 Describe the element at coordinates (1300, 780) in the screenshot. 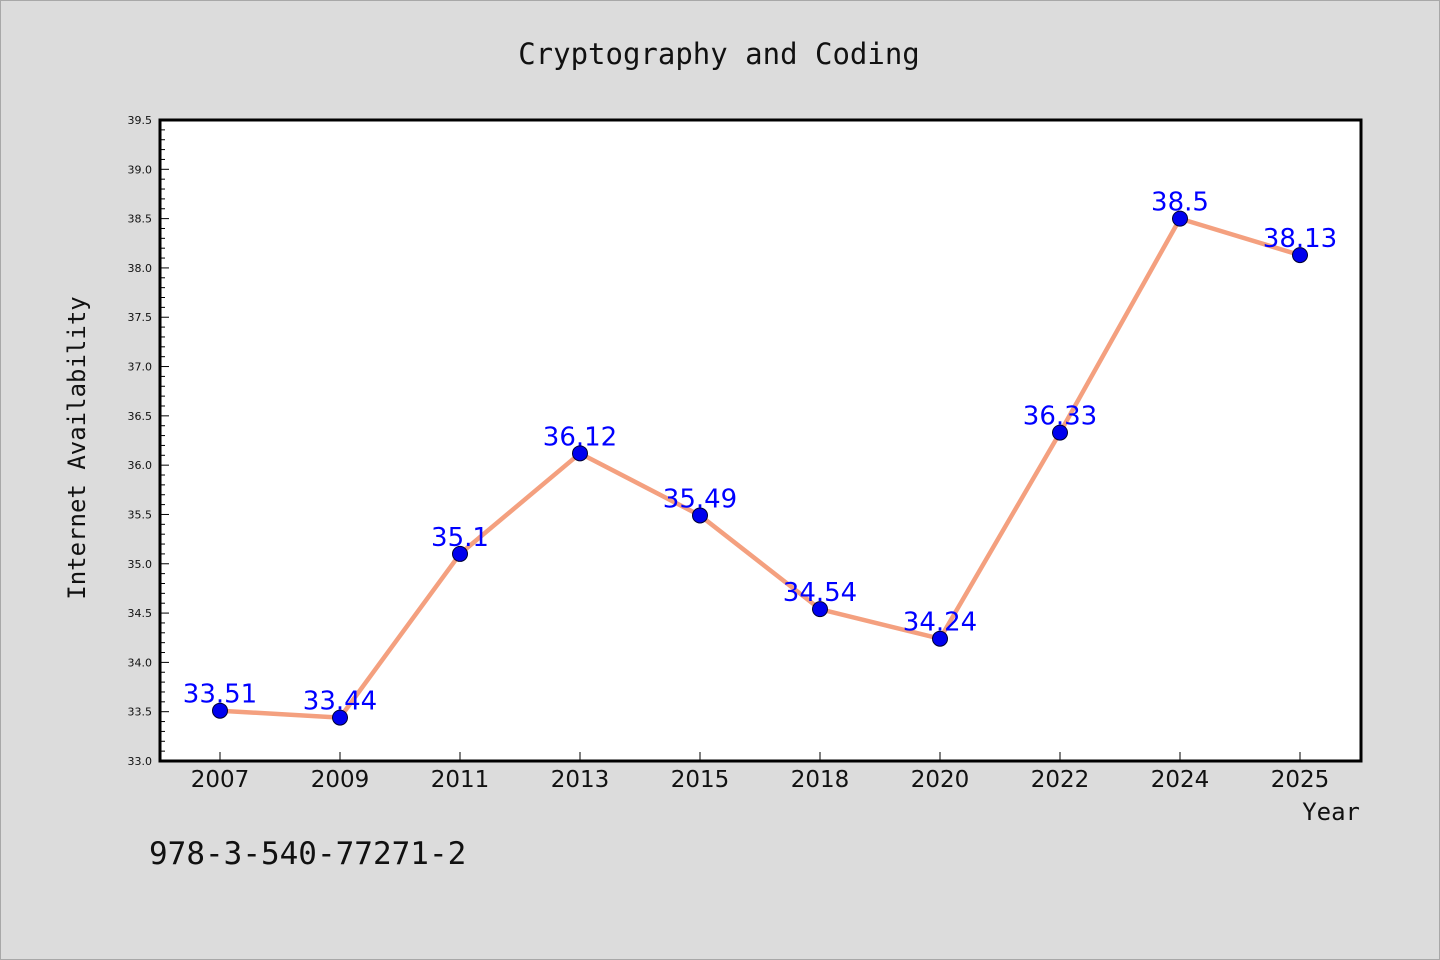

I see `x-tick-label: 2025` at that location.